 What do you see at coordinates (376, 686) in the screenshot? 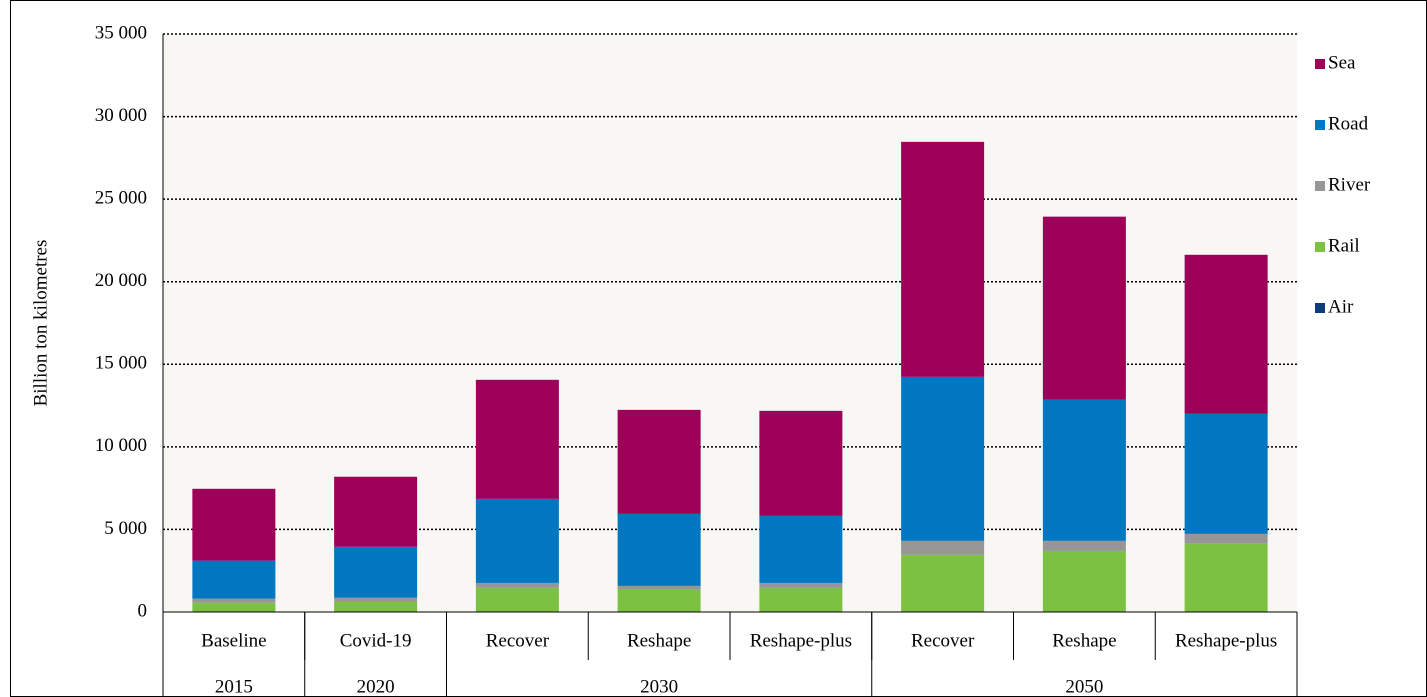
I see `group-label: 2020` at bounding box center [376, 686].